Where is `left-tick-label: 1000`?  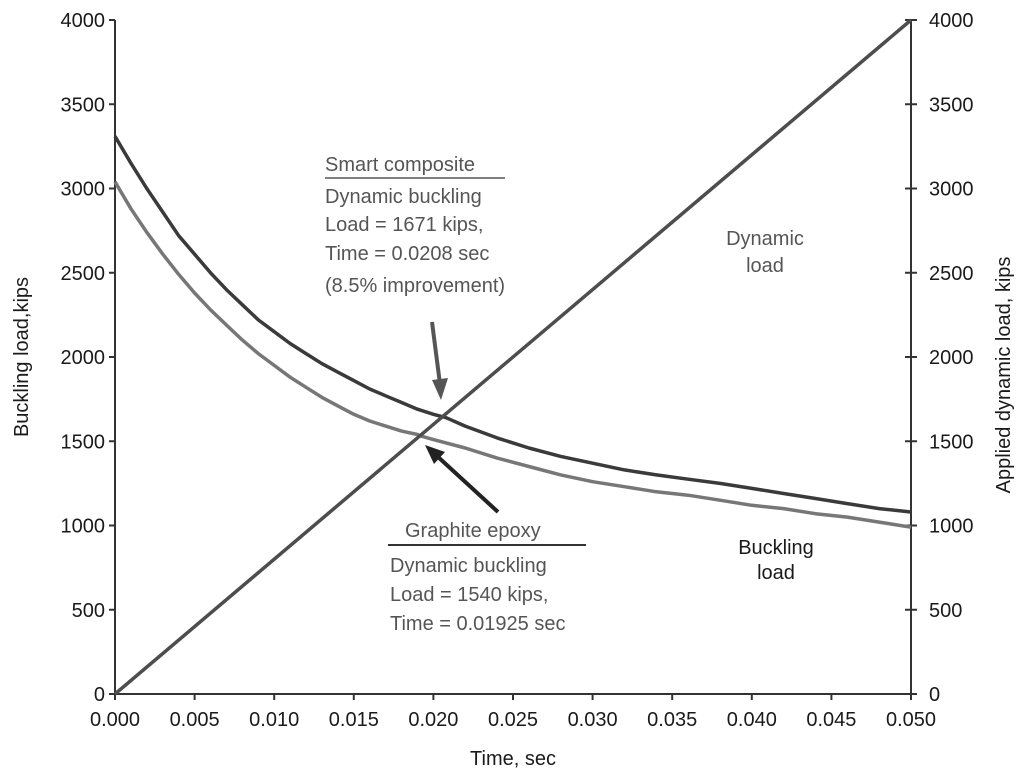
left-tick-label: 1000 is located at coordinates (83, 527).